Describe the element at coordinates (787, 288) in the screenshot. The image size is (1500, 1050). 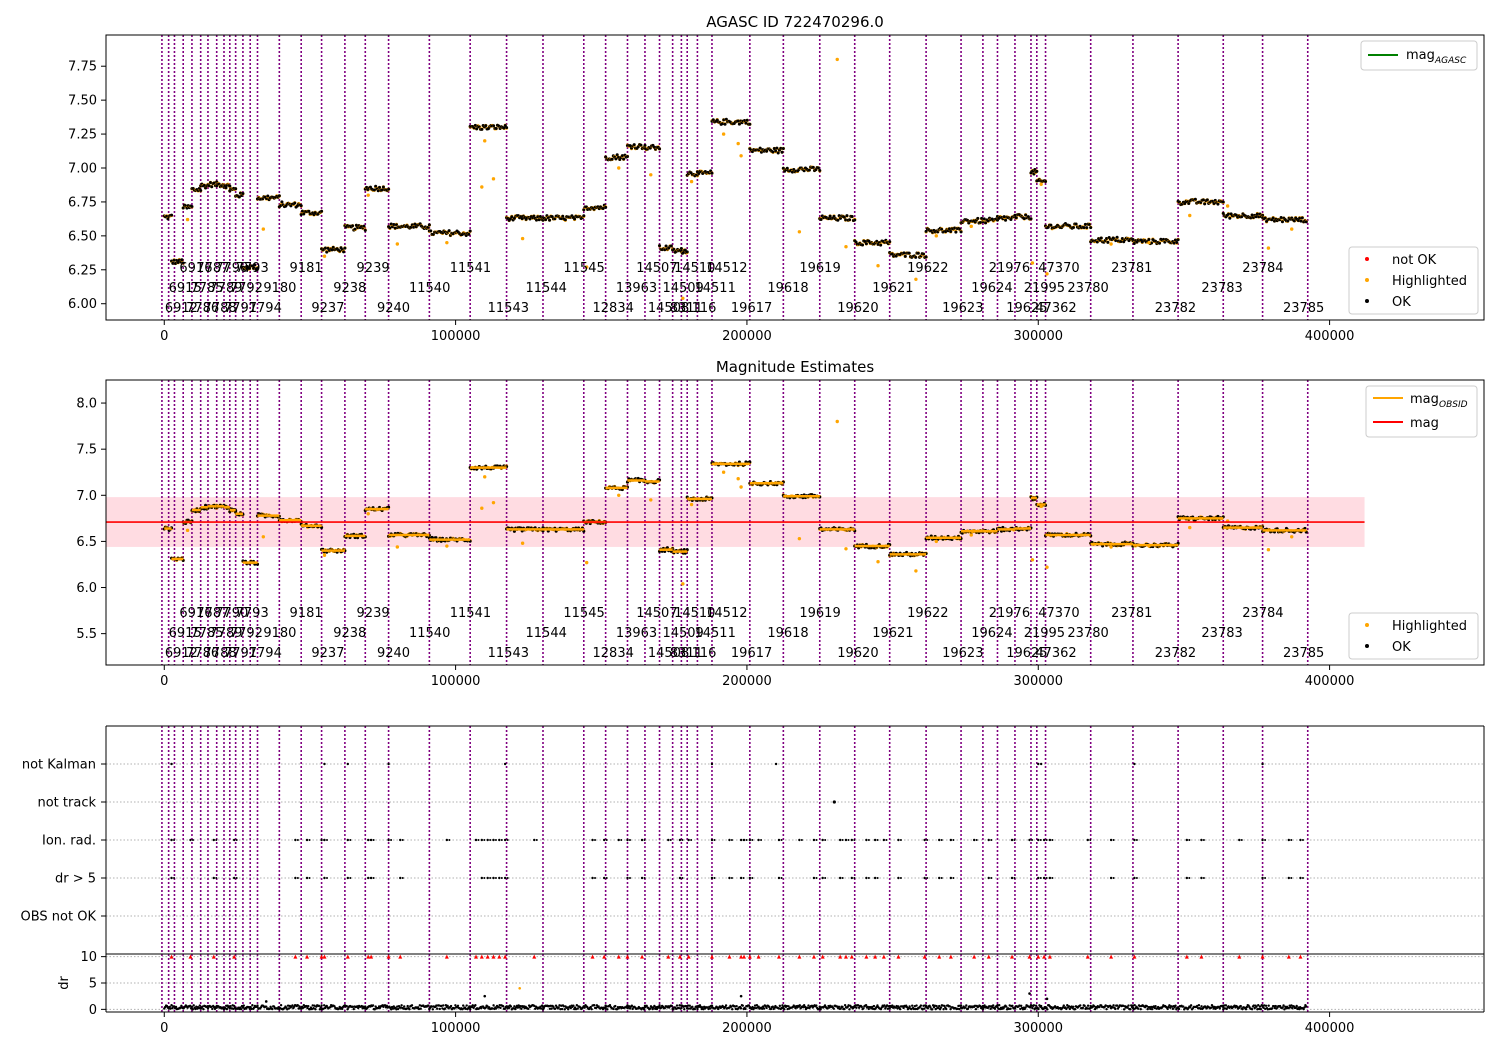
I see `agasc-obsid-label: 19618` at that location.